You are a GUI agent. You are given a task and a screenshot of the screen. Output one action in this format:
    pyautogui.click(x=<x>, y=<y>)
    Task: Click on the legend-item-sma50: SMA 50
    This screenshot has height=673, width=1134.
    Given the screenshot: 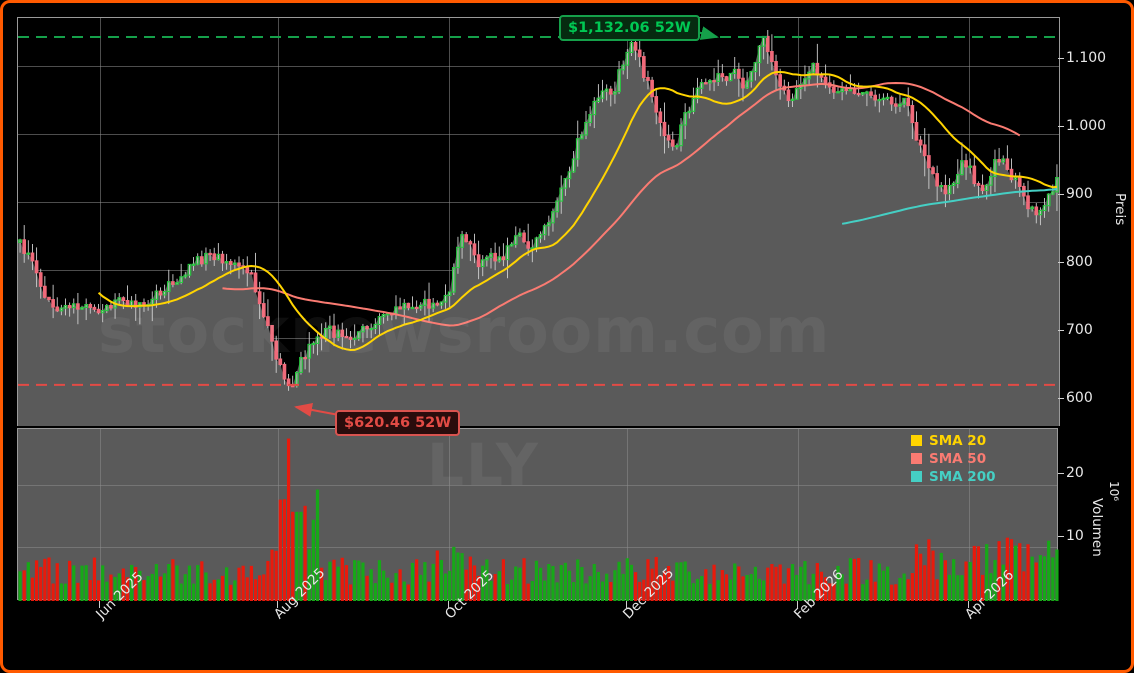 What is the action you would take?
    pyautogui.click(x=953, y=458)
    